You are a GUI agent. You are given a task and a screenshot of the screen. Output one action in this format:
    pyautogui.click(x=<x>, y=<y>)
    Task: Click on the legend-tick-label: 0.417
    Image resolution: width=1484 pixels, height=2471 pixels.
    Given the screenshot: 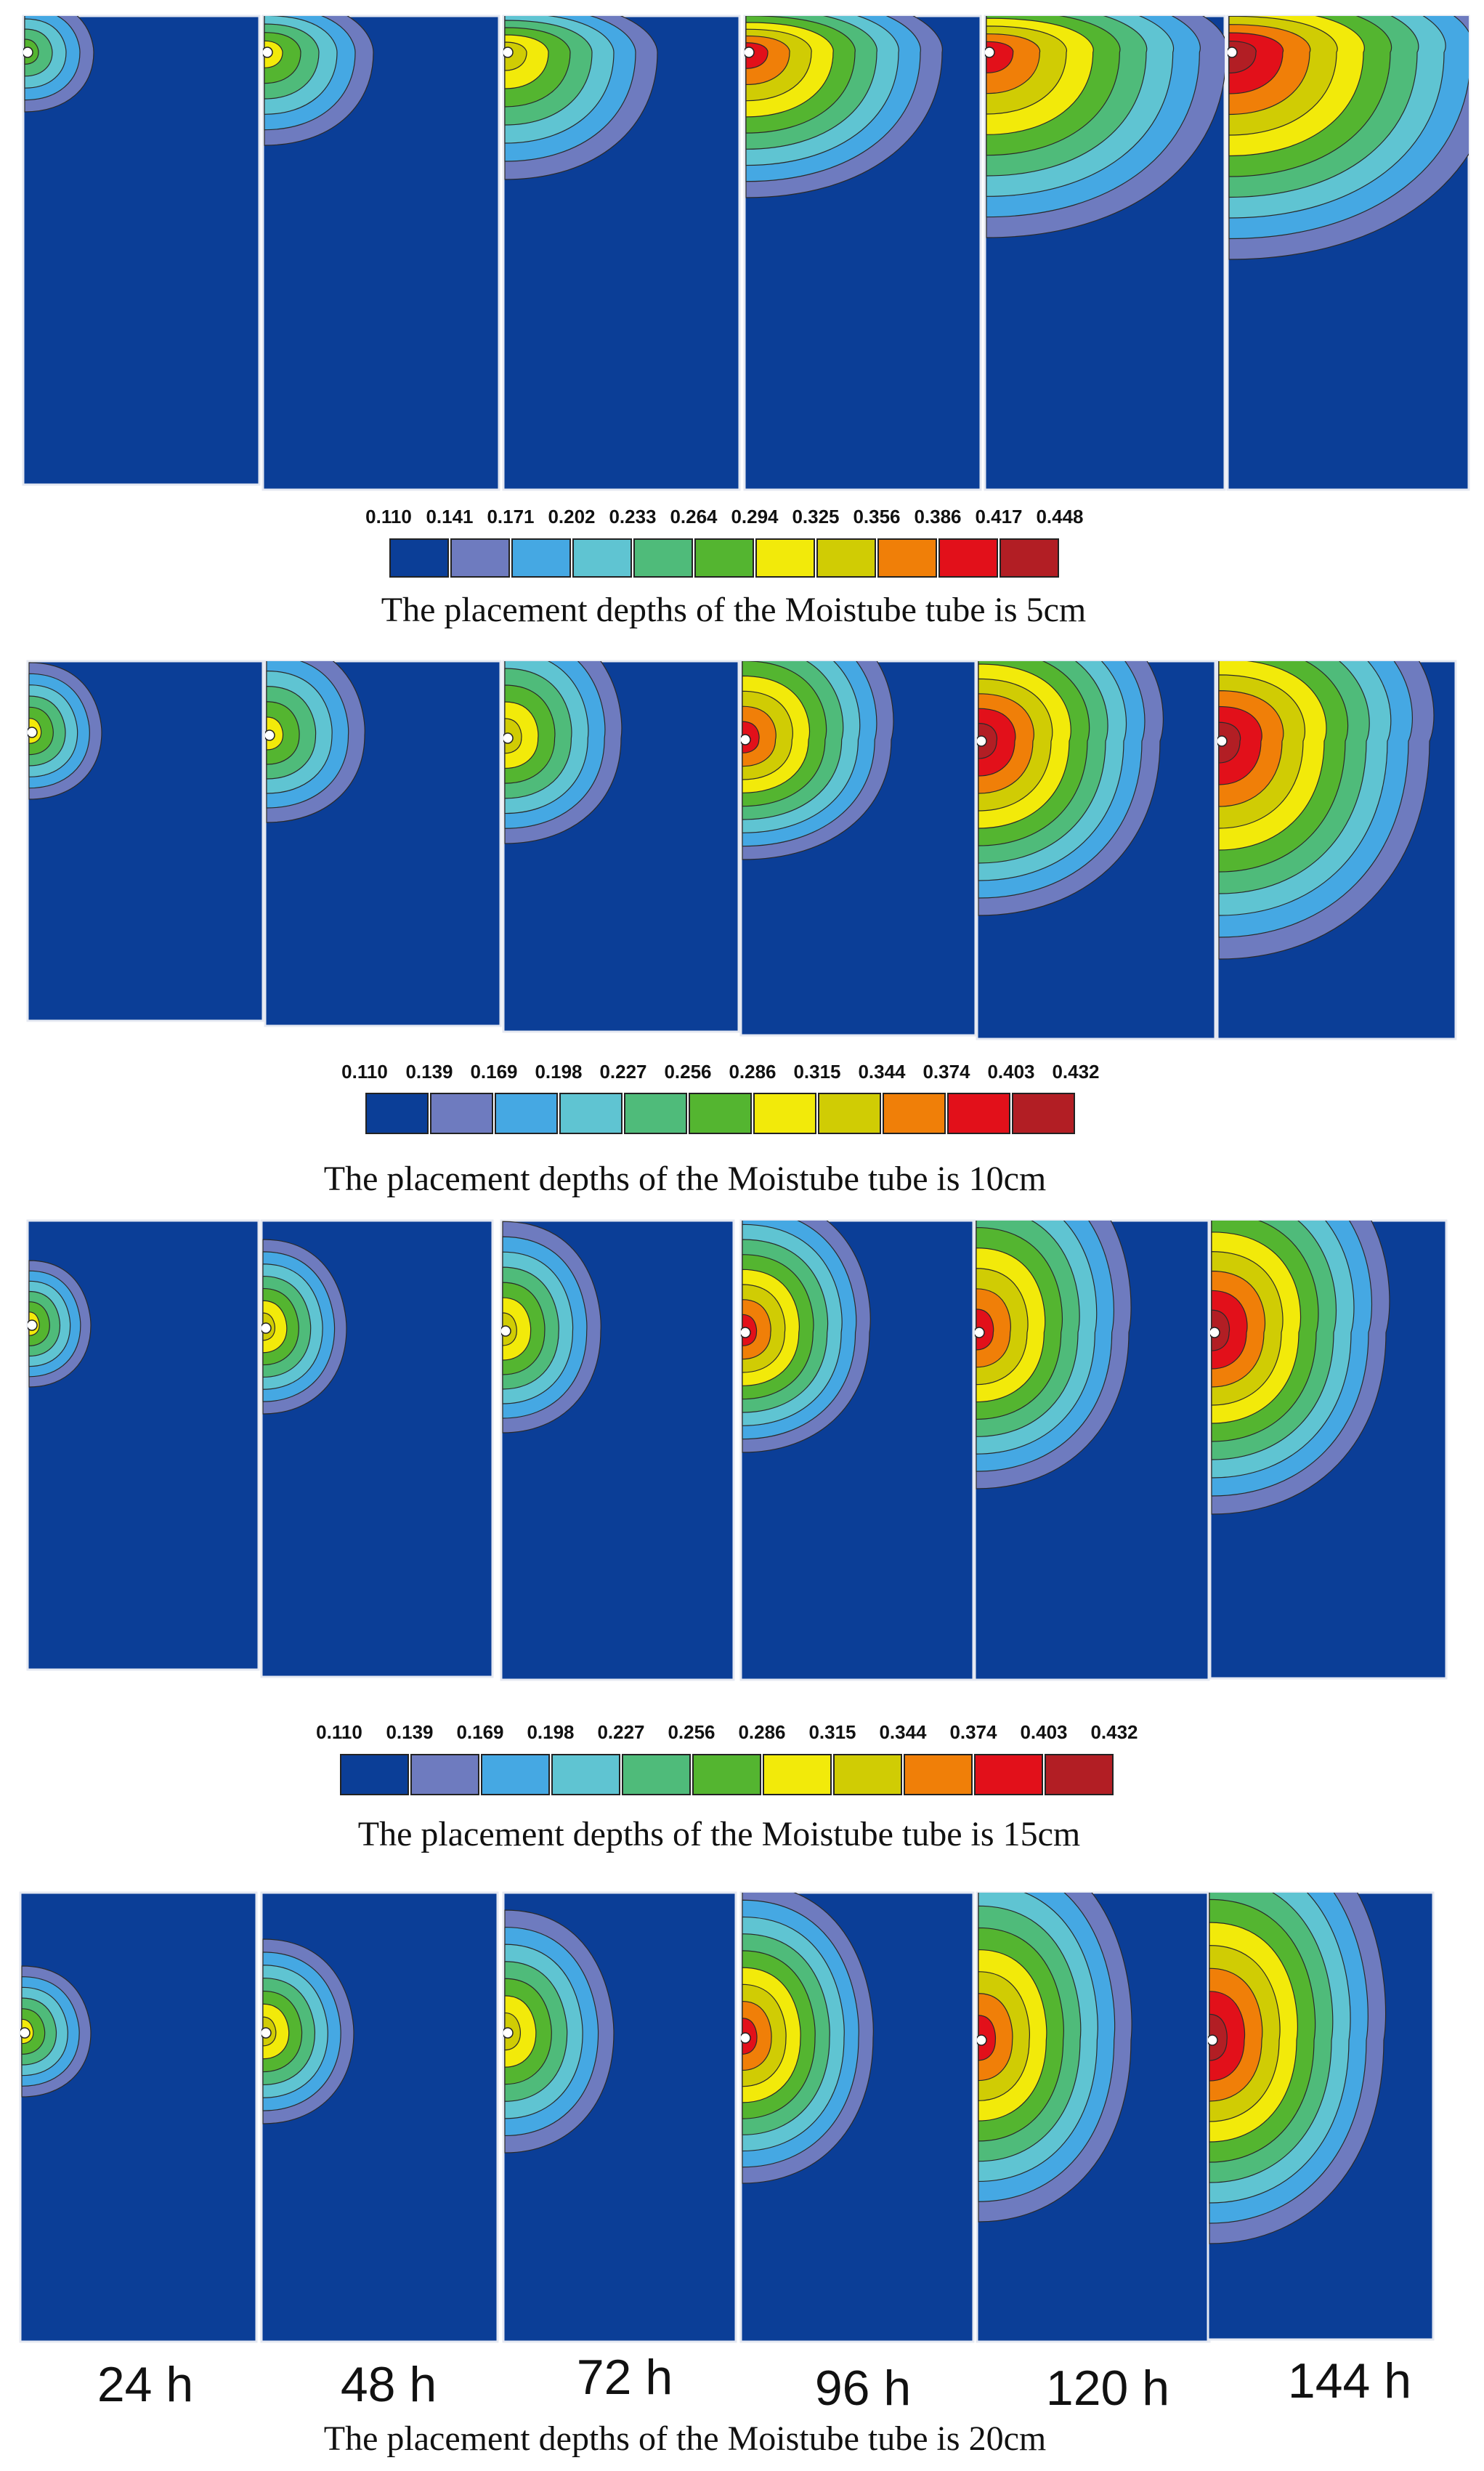 What is the action you would take?
    pyautogui.click(x=998, y=516)
    